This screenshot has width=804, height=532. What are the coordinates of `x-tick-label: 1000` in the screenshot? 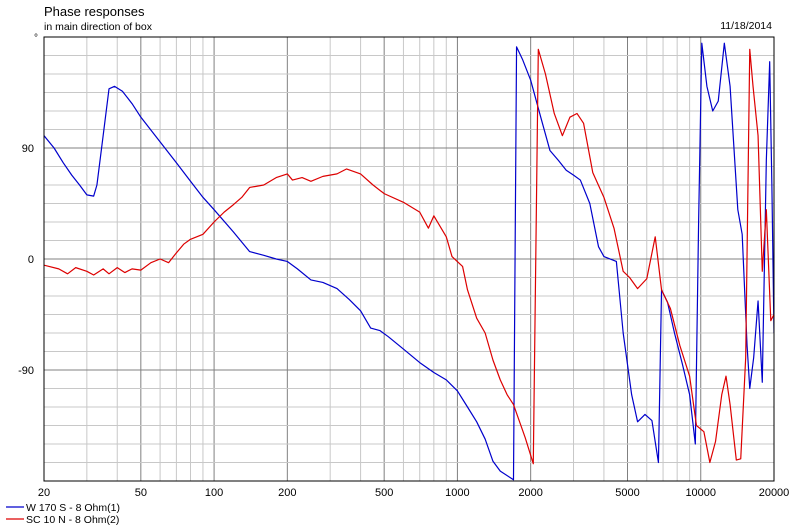 It's located at (457, 493).